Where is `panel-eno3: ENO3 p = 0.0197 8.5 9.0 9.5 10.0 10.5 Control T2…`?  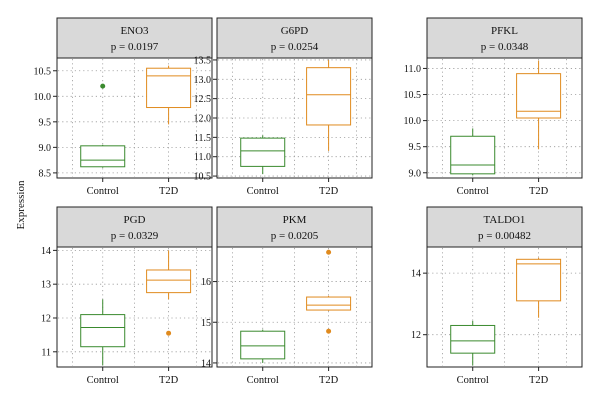 panel-eno3: ENO3 p = 0.0197 8.5 9.0 9.5 10.0 10.5 Control T2… is located at coordinates (123, 107).